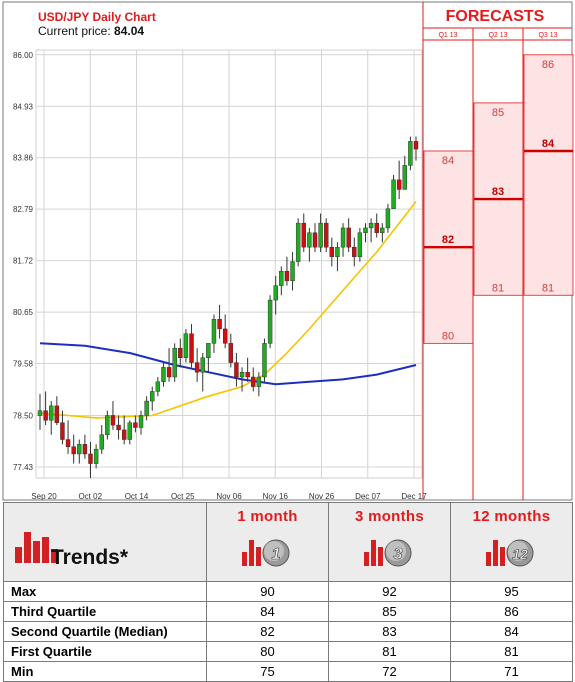  I want to click on table-row: First Quartile 80 81 81, so click(288, 651).